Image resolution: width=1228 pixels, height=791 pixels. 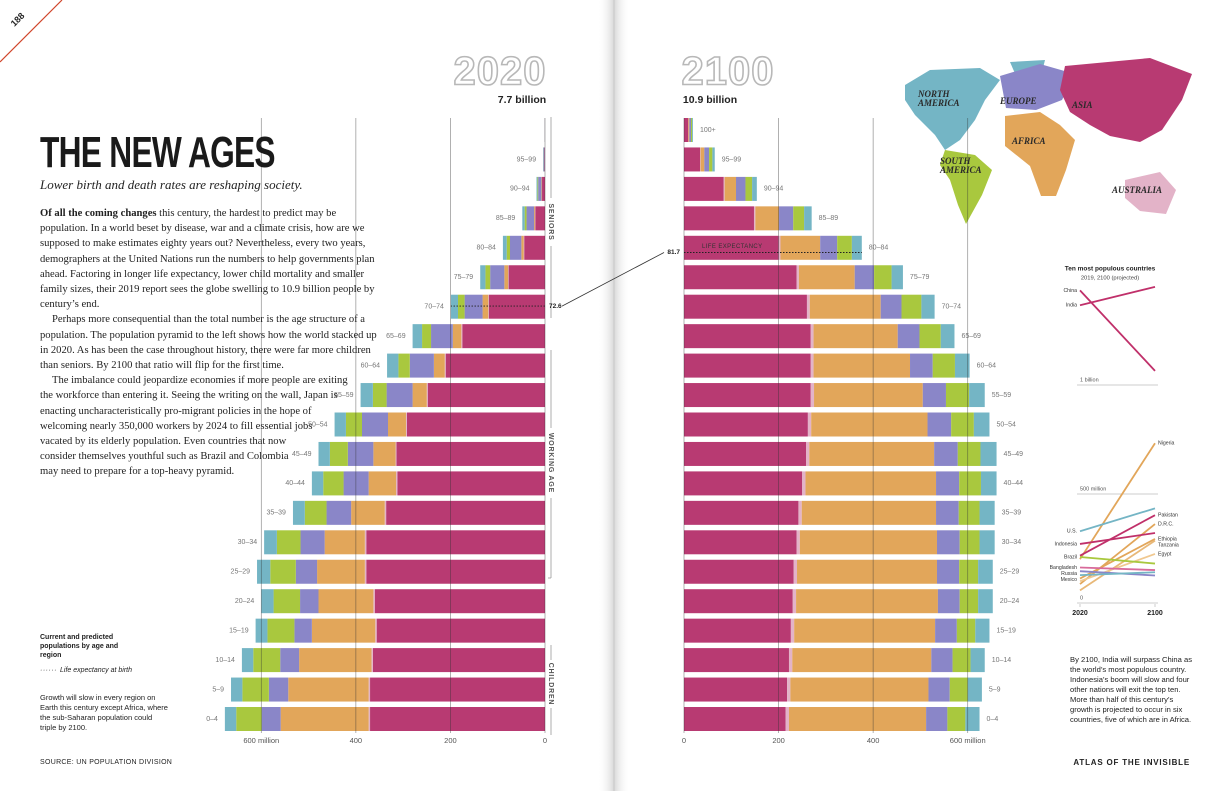 I want to click on age-label: 50–54, so click(x=1006, y=424).